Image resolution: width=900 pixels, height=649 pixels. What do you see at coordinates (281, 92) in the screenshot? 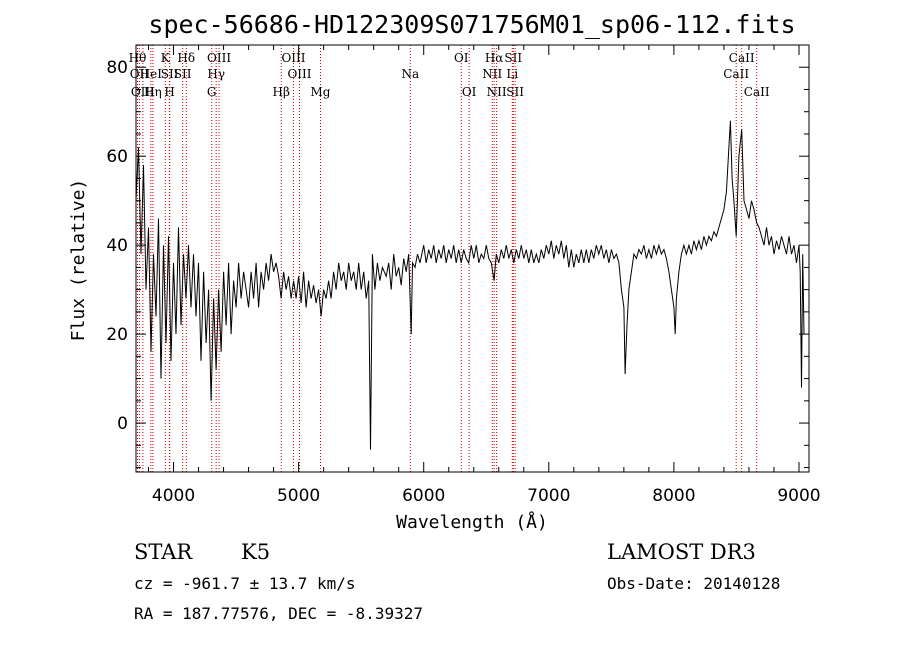
I see `line-marker-label: Hβ` at bounding box center [281, 92].